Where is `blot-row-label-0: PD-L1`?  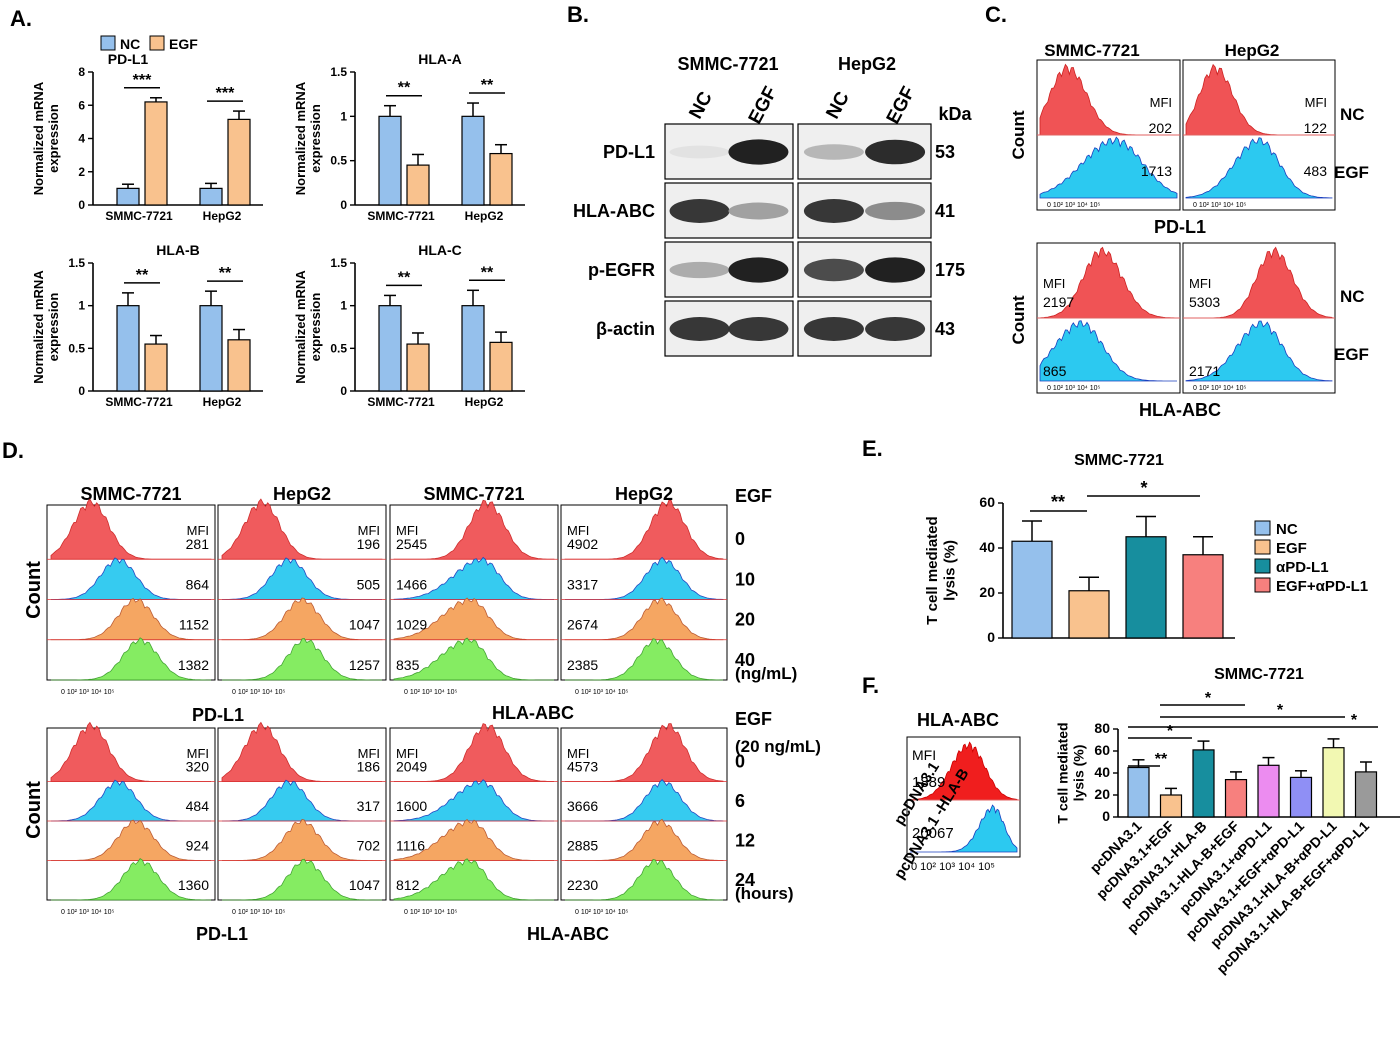
blot-row-label-0: PD-L1 is located at coordinates (629, 152).